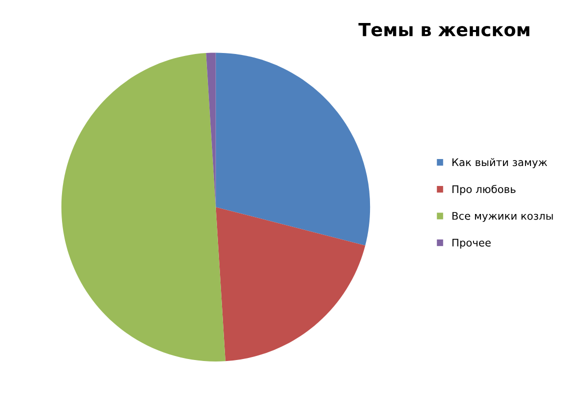 This screenshot has width=570, height=415. Describe the element at coordinates (484, 190) in the screenshot. I see `legend-label: Про любовь` at that location.